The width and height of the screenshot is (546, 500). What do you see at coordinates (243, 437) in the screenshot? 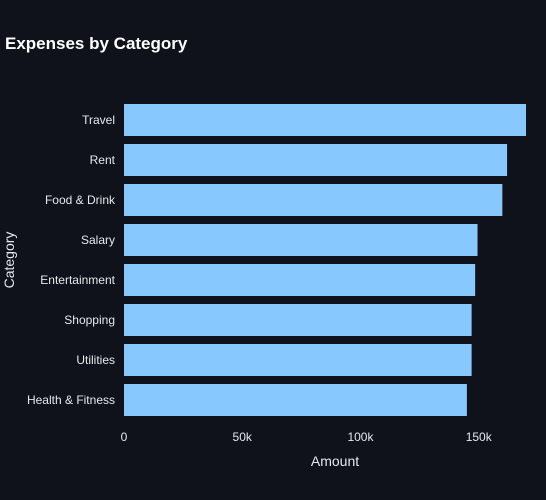
I see `x-tick-label: 50k` at bounding box center [243, 437].